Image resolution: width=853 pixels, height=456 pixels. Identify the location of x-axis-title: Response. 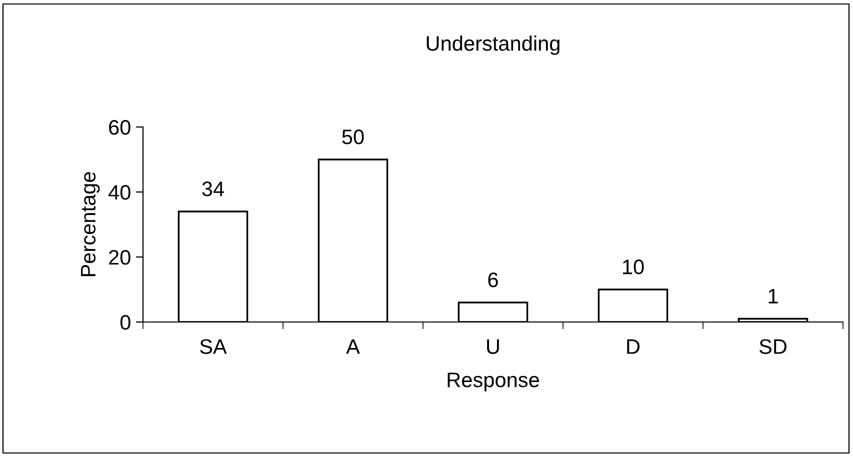
(493, 382).